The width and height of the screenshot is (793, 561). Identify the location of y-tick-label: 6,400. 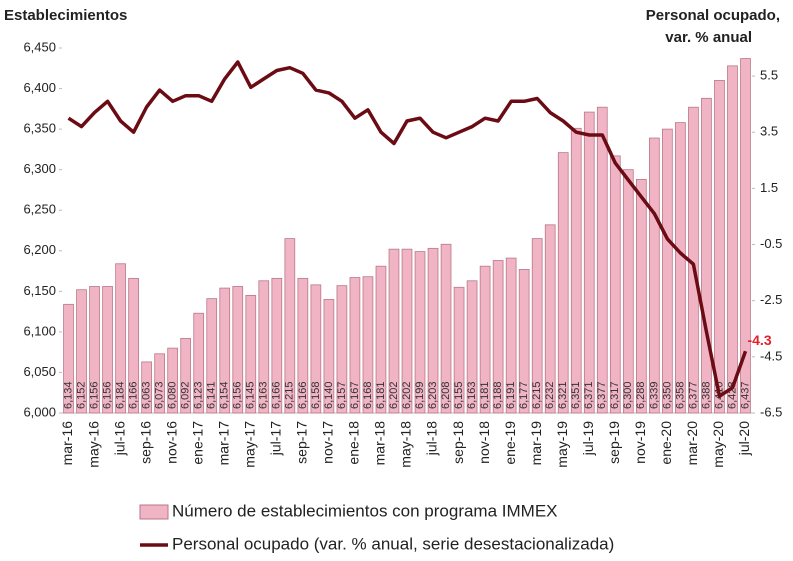
(39, 87).